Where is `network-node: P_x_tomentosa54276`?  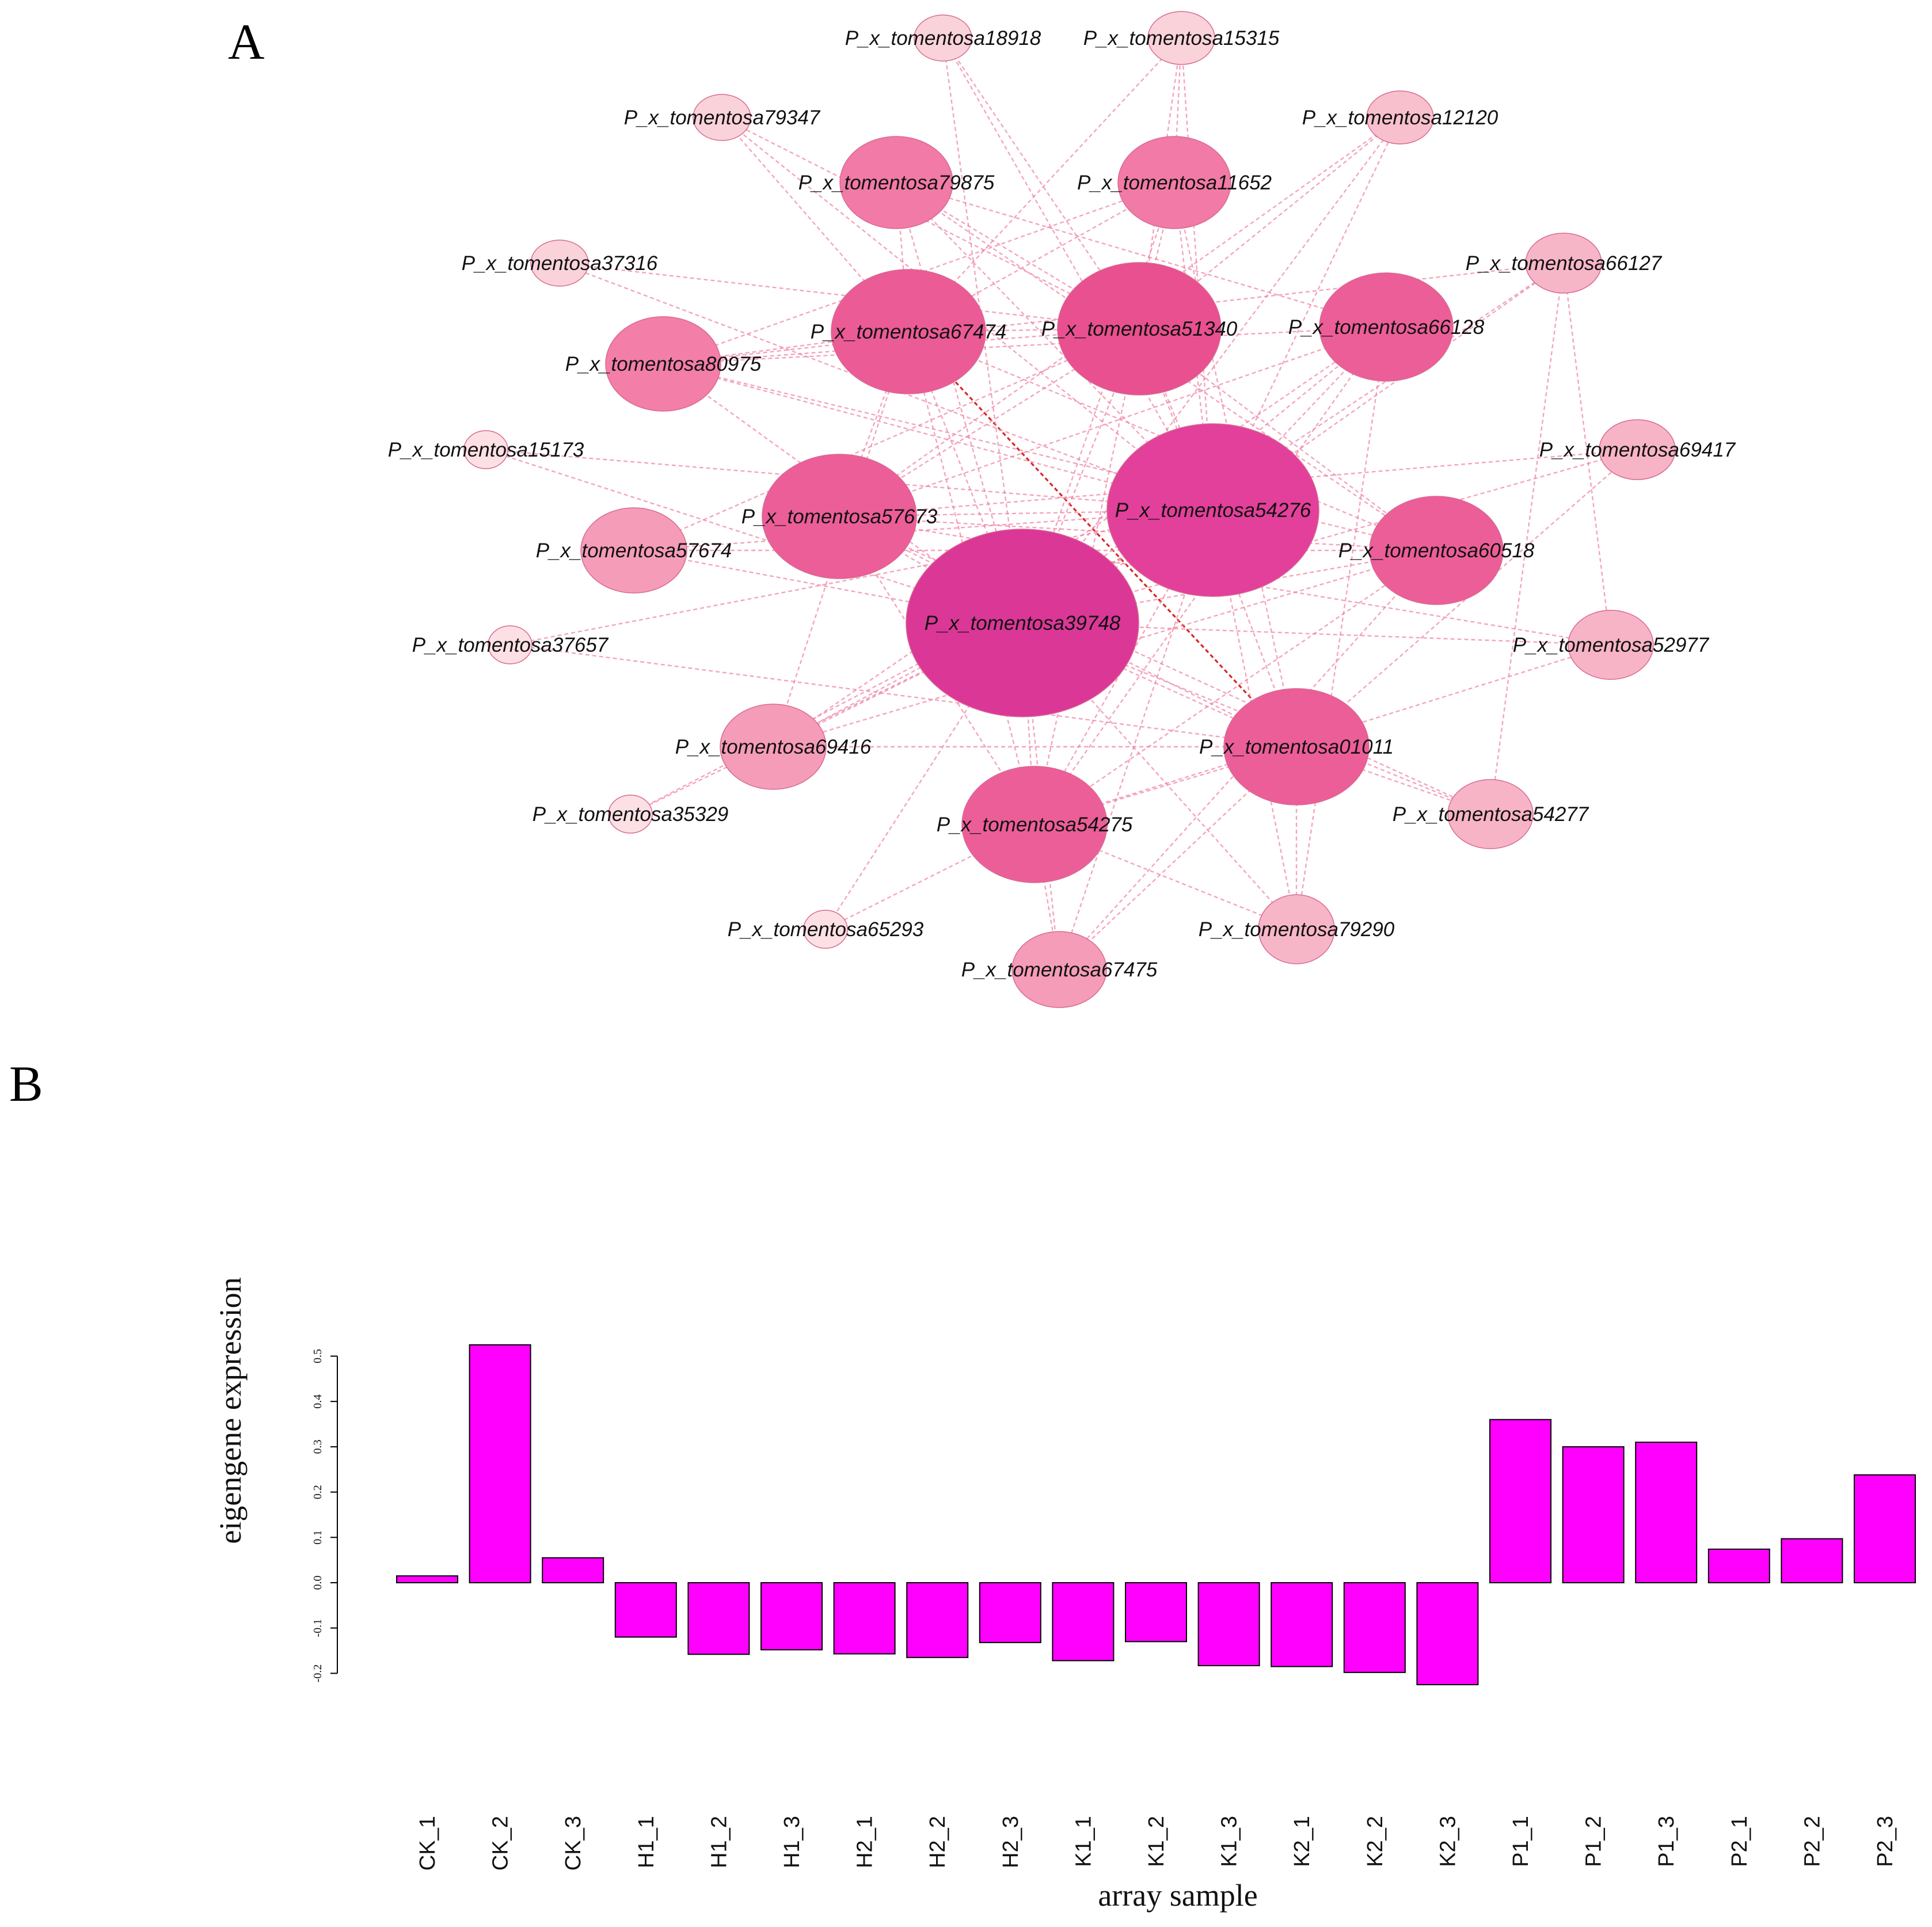
network-node: P_x_tomentosa54276 is located at coordinates (1212, 510).